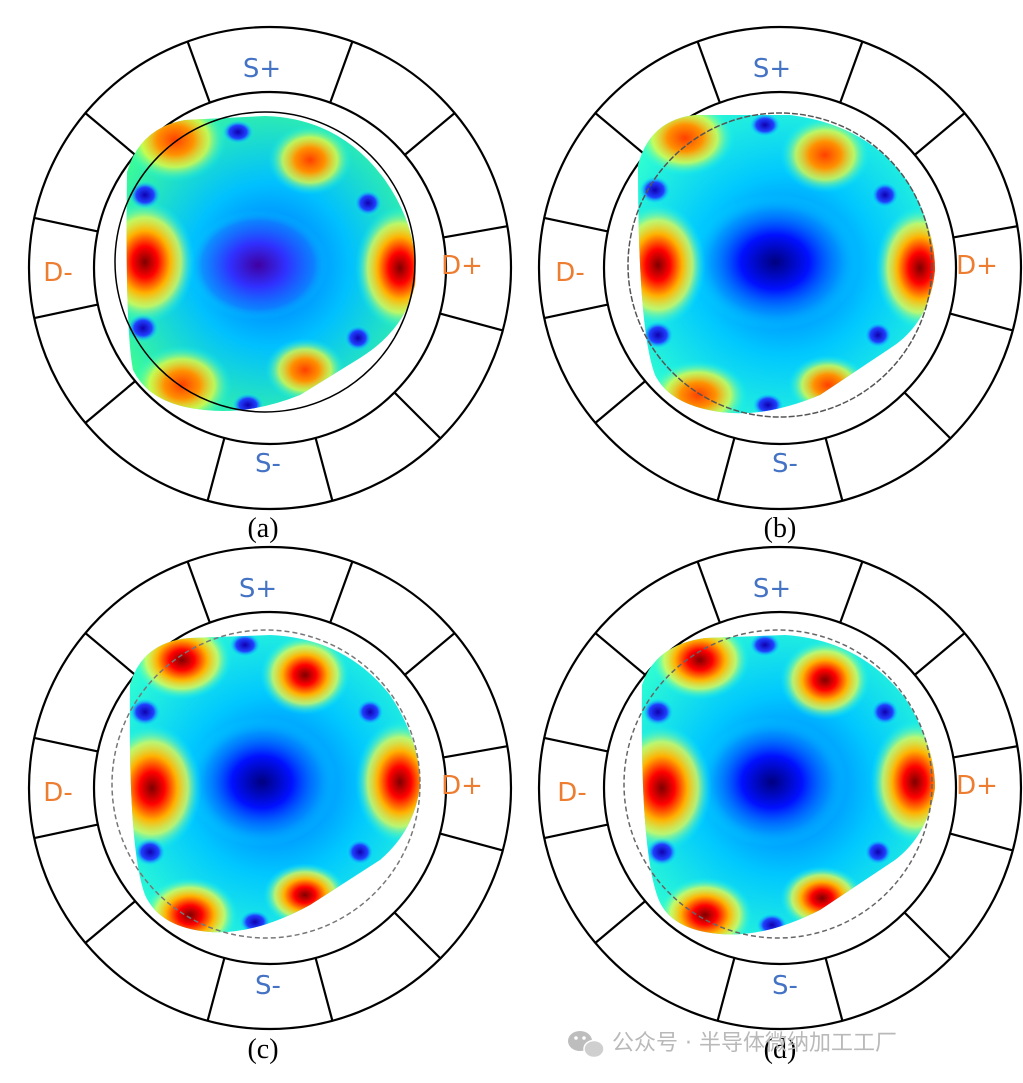 This screenshot has height=1083, width=1023. What do you see at coordinates (780, 528) in the screenshot?
I see `panel-caption: (b)` at bounding box center [780, 528].